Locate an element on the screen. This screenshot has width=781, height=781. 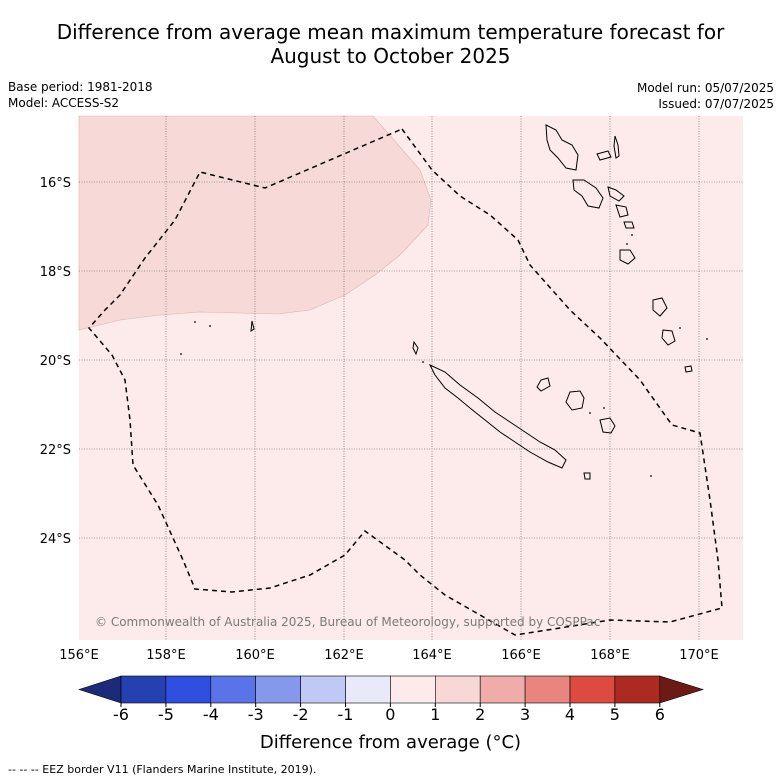
efate-island is located at coordinates (627, 257).